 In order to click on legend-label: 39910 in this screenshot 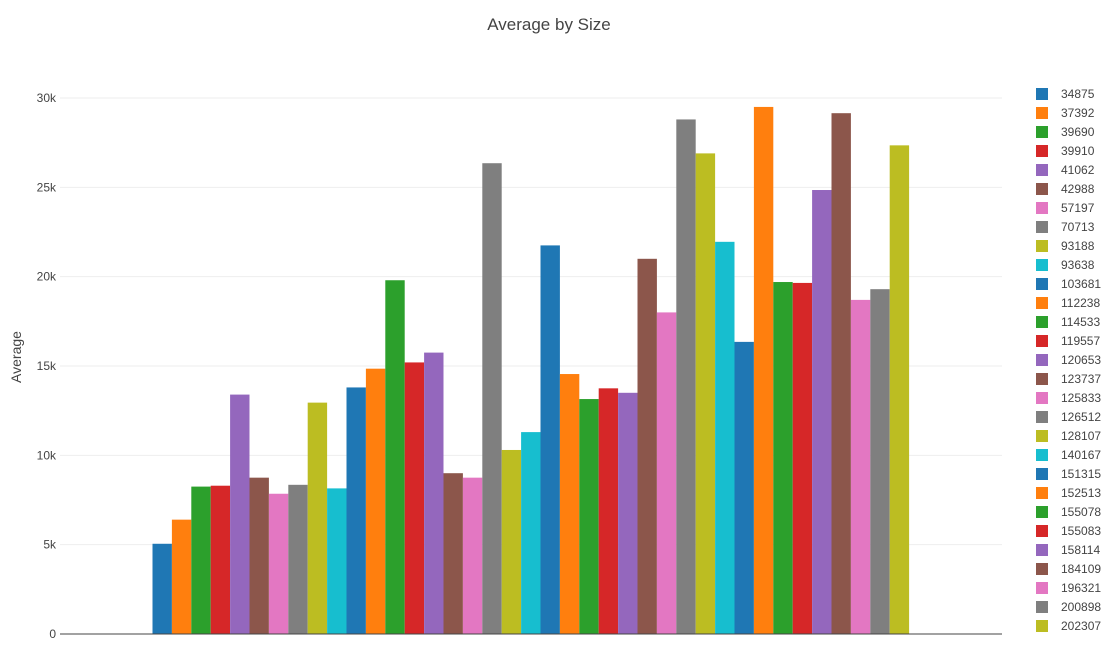, I will do `click(1078, 151)`.